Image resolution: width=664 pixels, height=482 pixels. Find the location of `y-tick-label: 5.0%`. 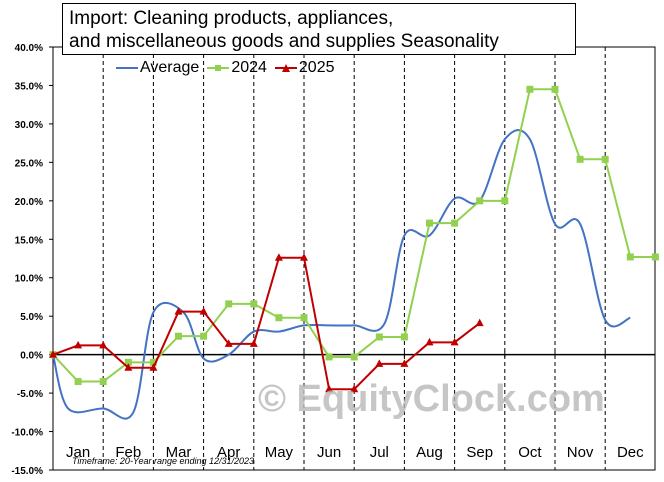

y-tick-label: 5.0% is located at coordinates (31, 317).